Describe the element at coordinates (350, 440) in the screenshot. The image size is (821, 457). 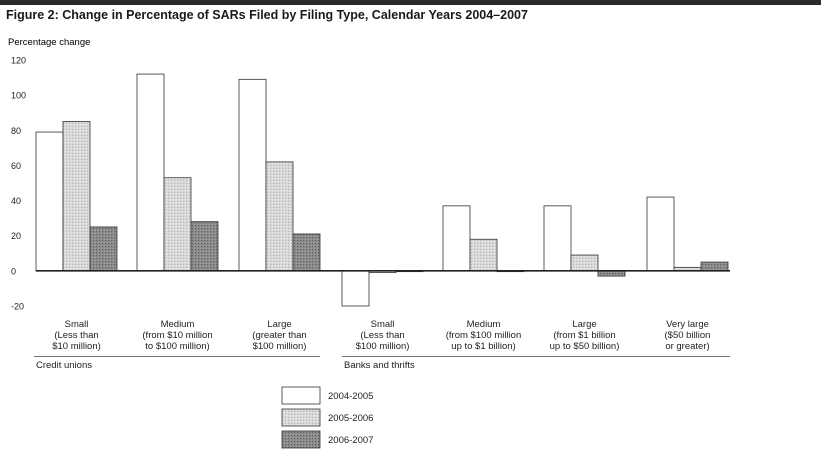
I see `legend-label: 2006-2007` at that location.